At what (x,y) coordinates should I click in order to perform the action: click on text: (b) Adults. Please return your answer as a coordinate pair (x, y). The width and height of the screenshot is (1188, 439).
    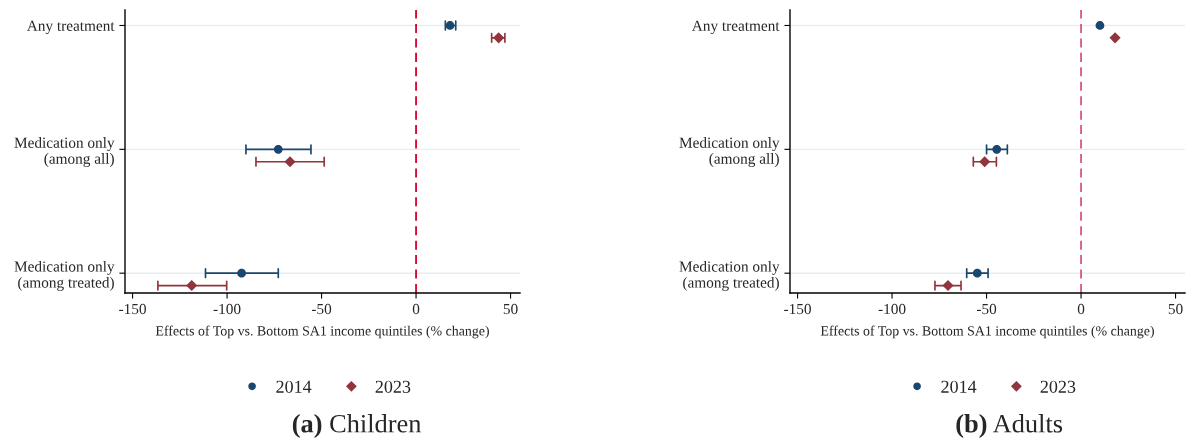
    Looking at the image, I should click on (1009, 426).